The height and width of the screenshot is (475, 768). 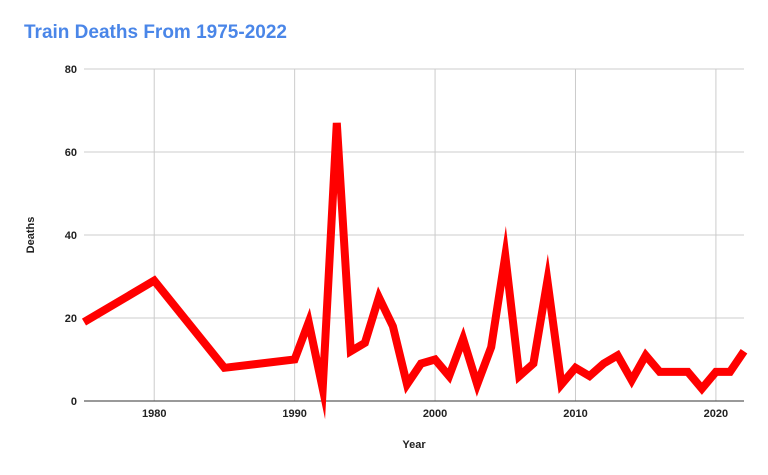 What do you see at coordinates (71, 153) in the screenshot?
I see `y-tick-label: 60` at bounding box center [71, 153].